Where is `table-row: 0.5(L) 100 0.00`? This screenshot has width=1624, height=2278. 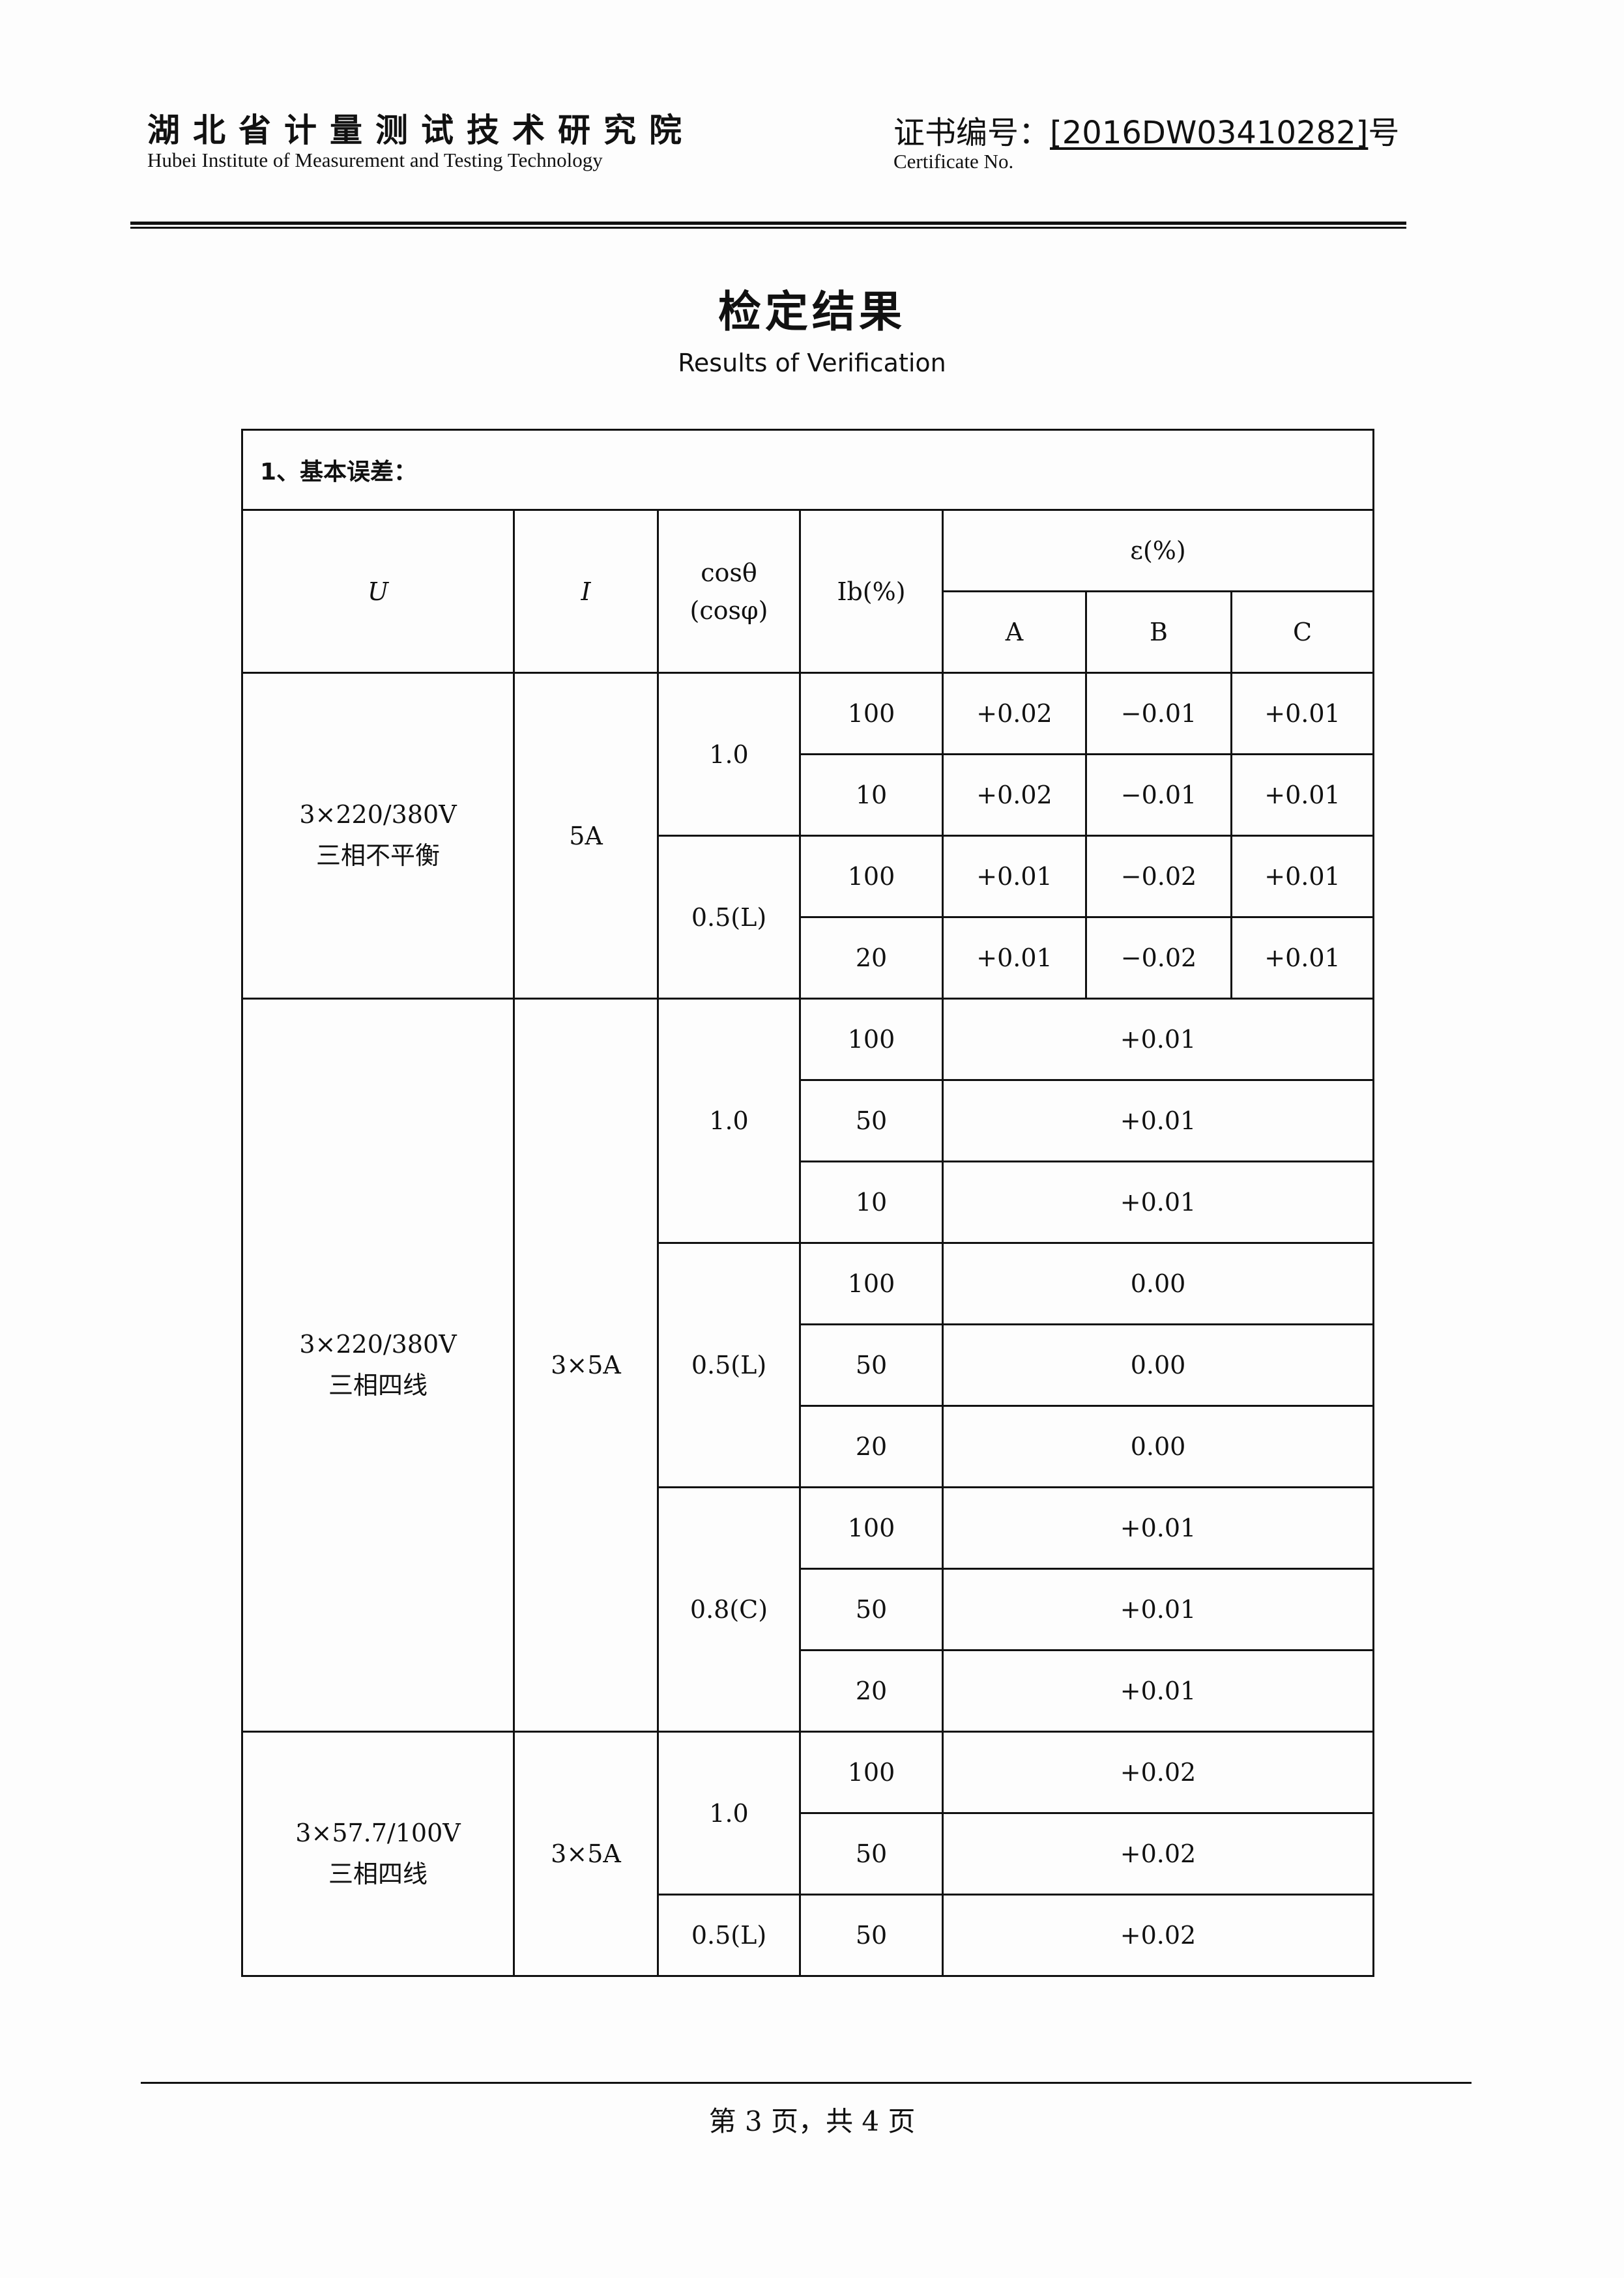
table-row: 0.5(L) 100 0.00 is located at coordinates (809, 1365).